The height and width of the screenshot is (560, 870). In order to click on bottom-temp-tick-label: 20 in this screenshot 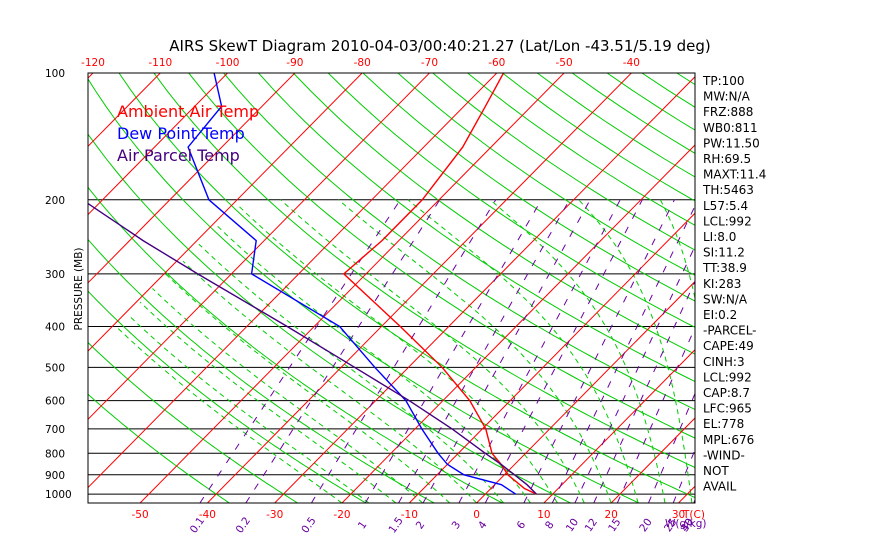, I will do `click(611, 515)`.